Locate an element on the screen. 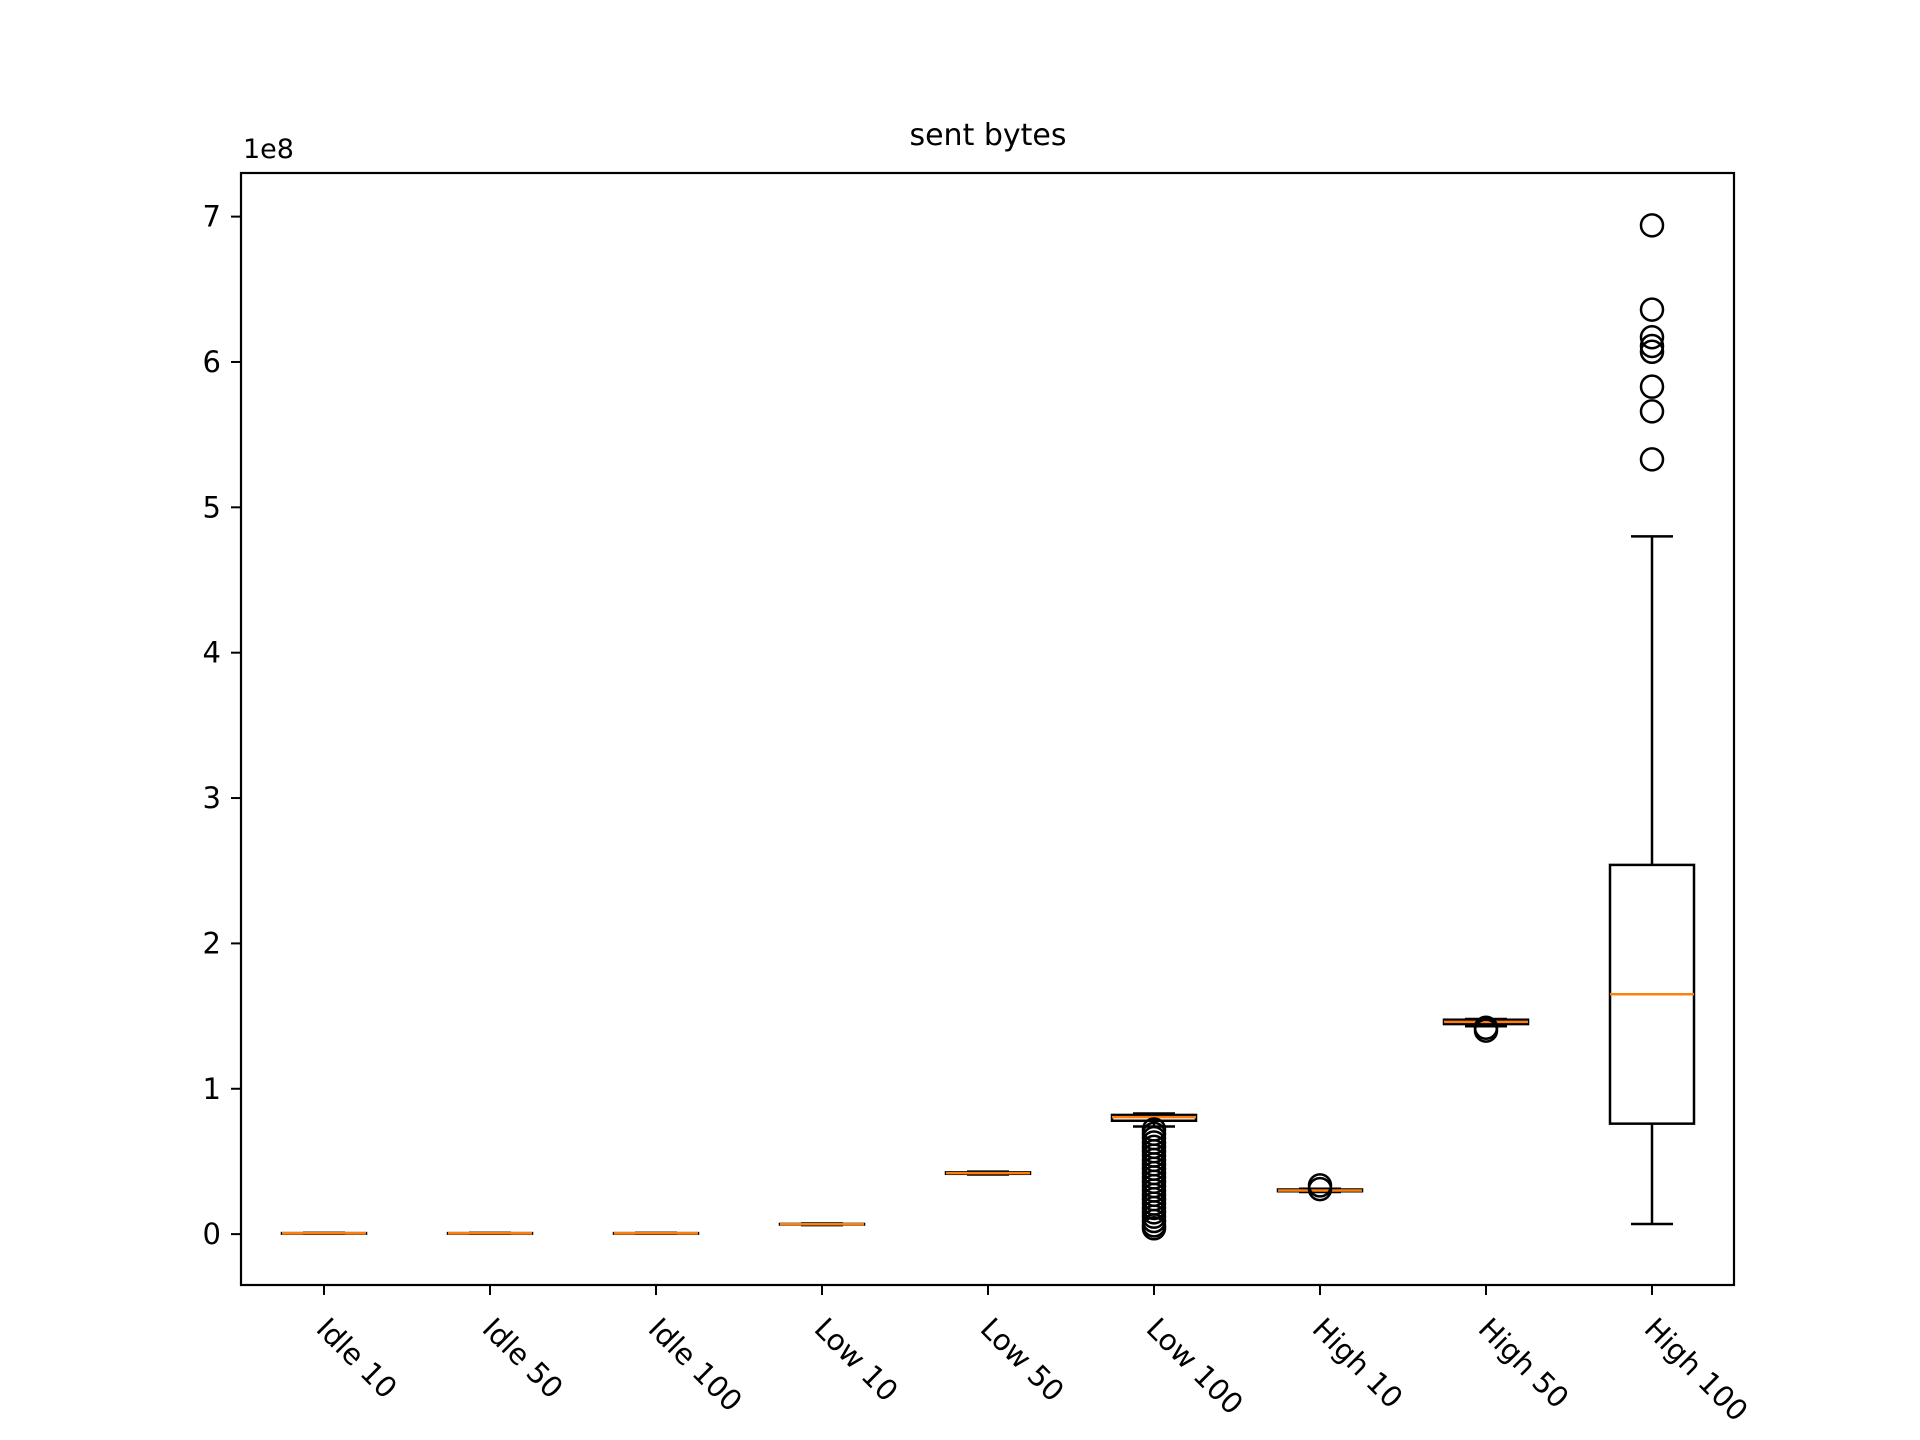 The height and width of the screenshot is (1440, 1920). y-tick-label: 2 is located at coordinates (212, 943).